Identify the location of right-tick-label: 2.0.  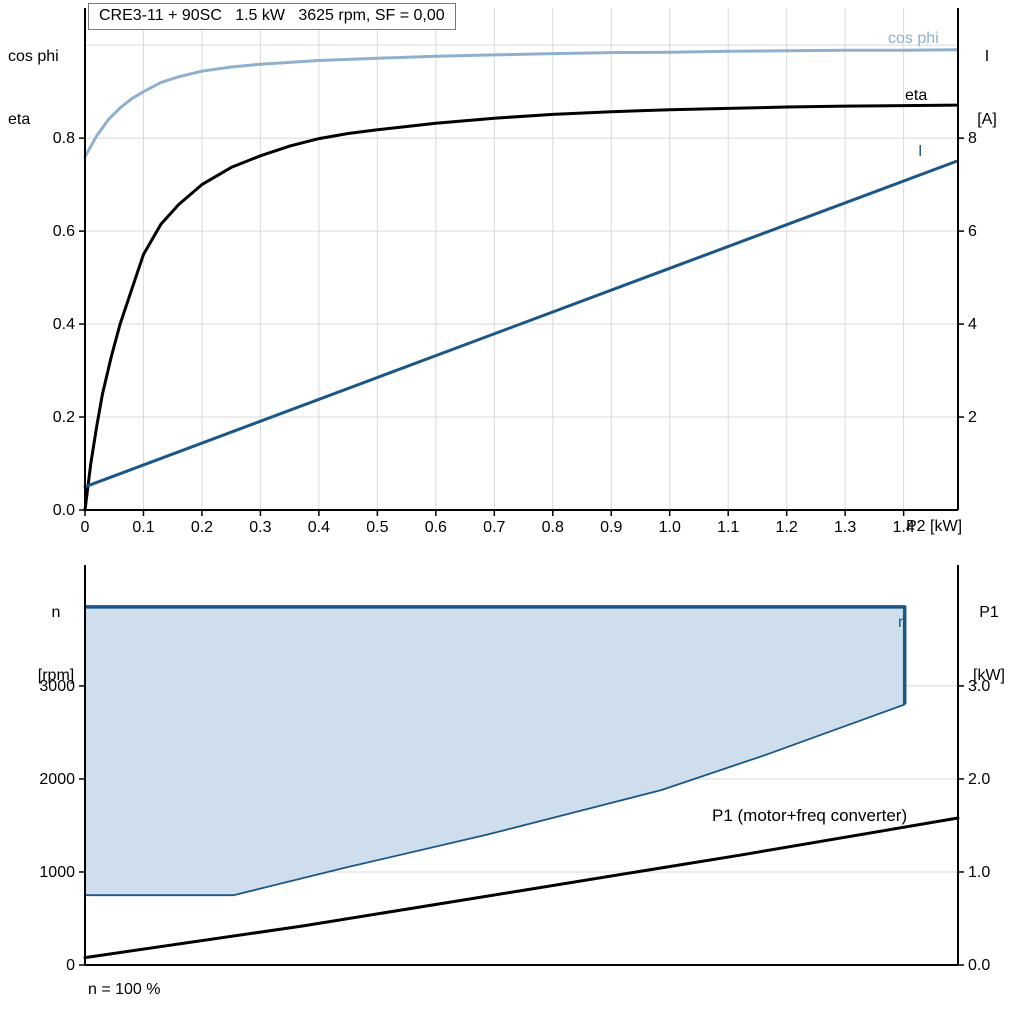
(979, 779).